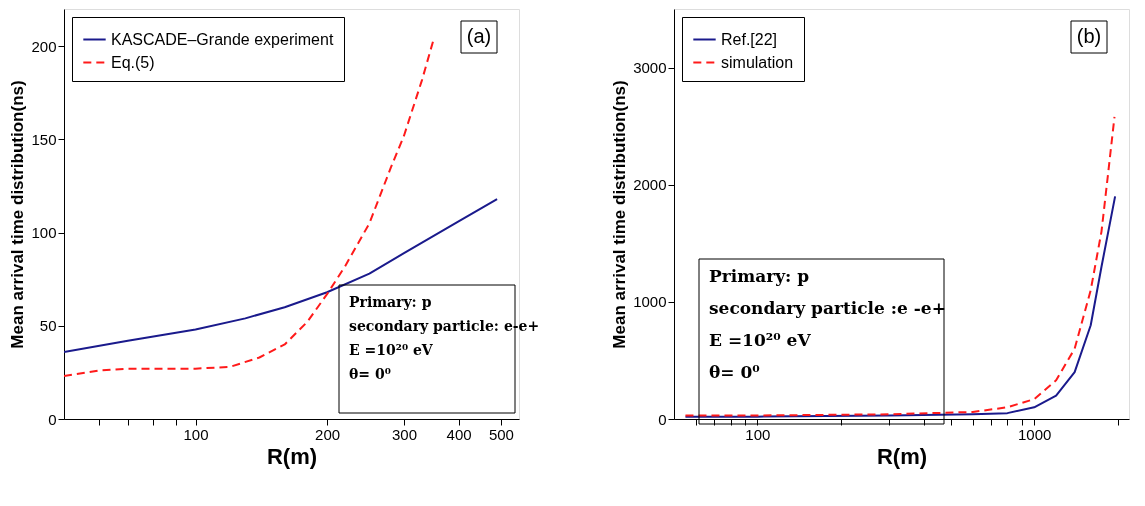 The image size is (1145, 506). I want to click on x-tick-label: 500, so click(501, 434).